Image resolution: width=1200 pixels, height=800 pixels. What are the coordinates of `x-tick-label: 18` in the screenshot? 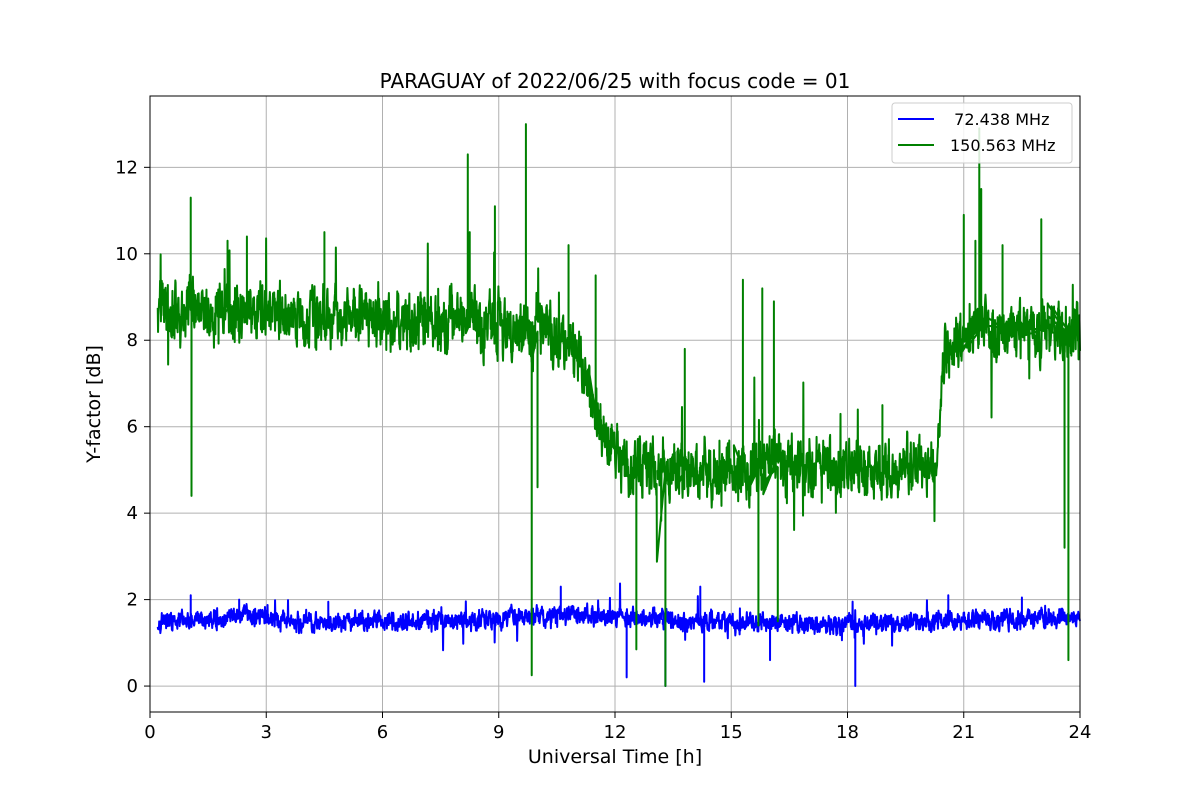 It's located at (847, 732).